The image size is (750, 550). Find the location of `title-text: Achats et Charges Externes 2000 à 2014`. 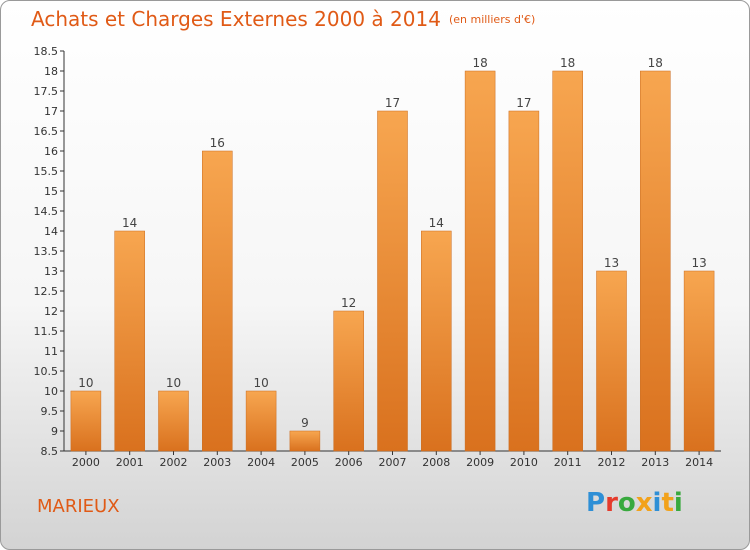

title-text: Achats et Charges Externes 2000 à 2014 is located at coordinates (236, 19).